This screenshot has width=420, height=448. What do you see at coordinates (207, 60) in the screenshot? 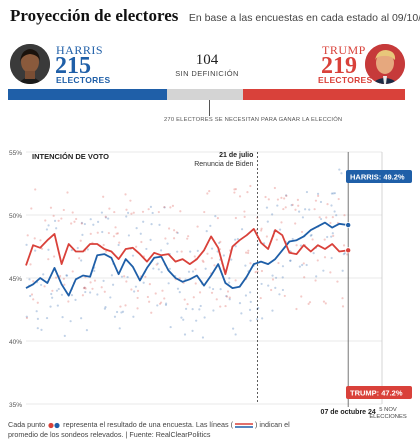
I see `undecided-count: 104` at bounding box center [207, 60].